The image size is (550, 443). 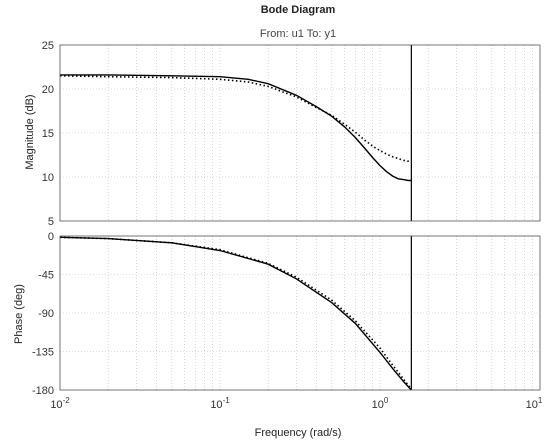 I want to click on magnitude-y-tick-label: 5, so click(x=51, y=222).